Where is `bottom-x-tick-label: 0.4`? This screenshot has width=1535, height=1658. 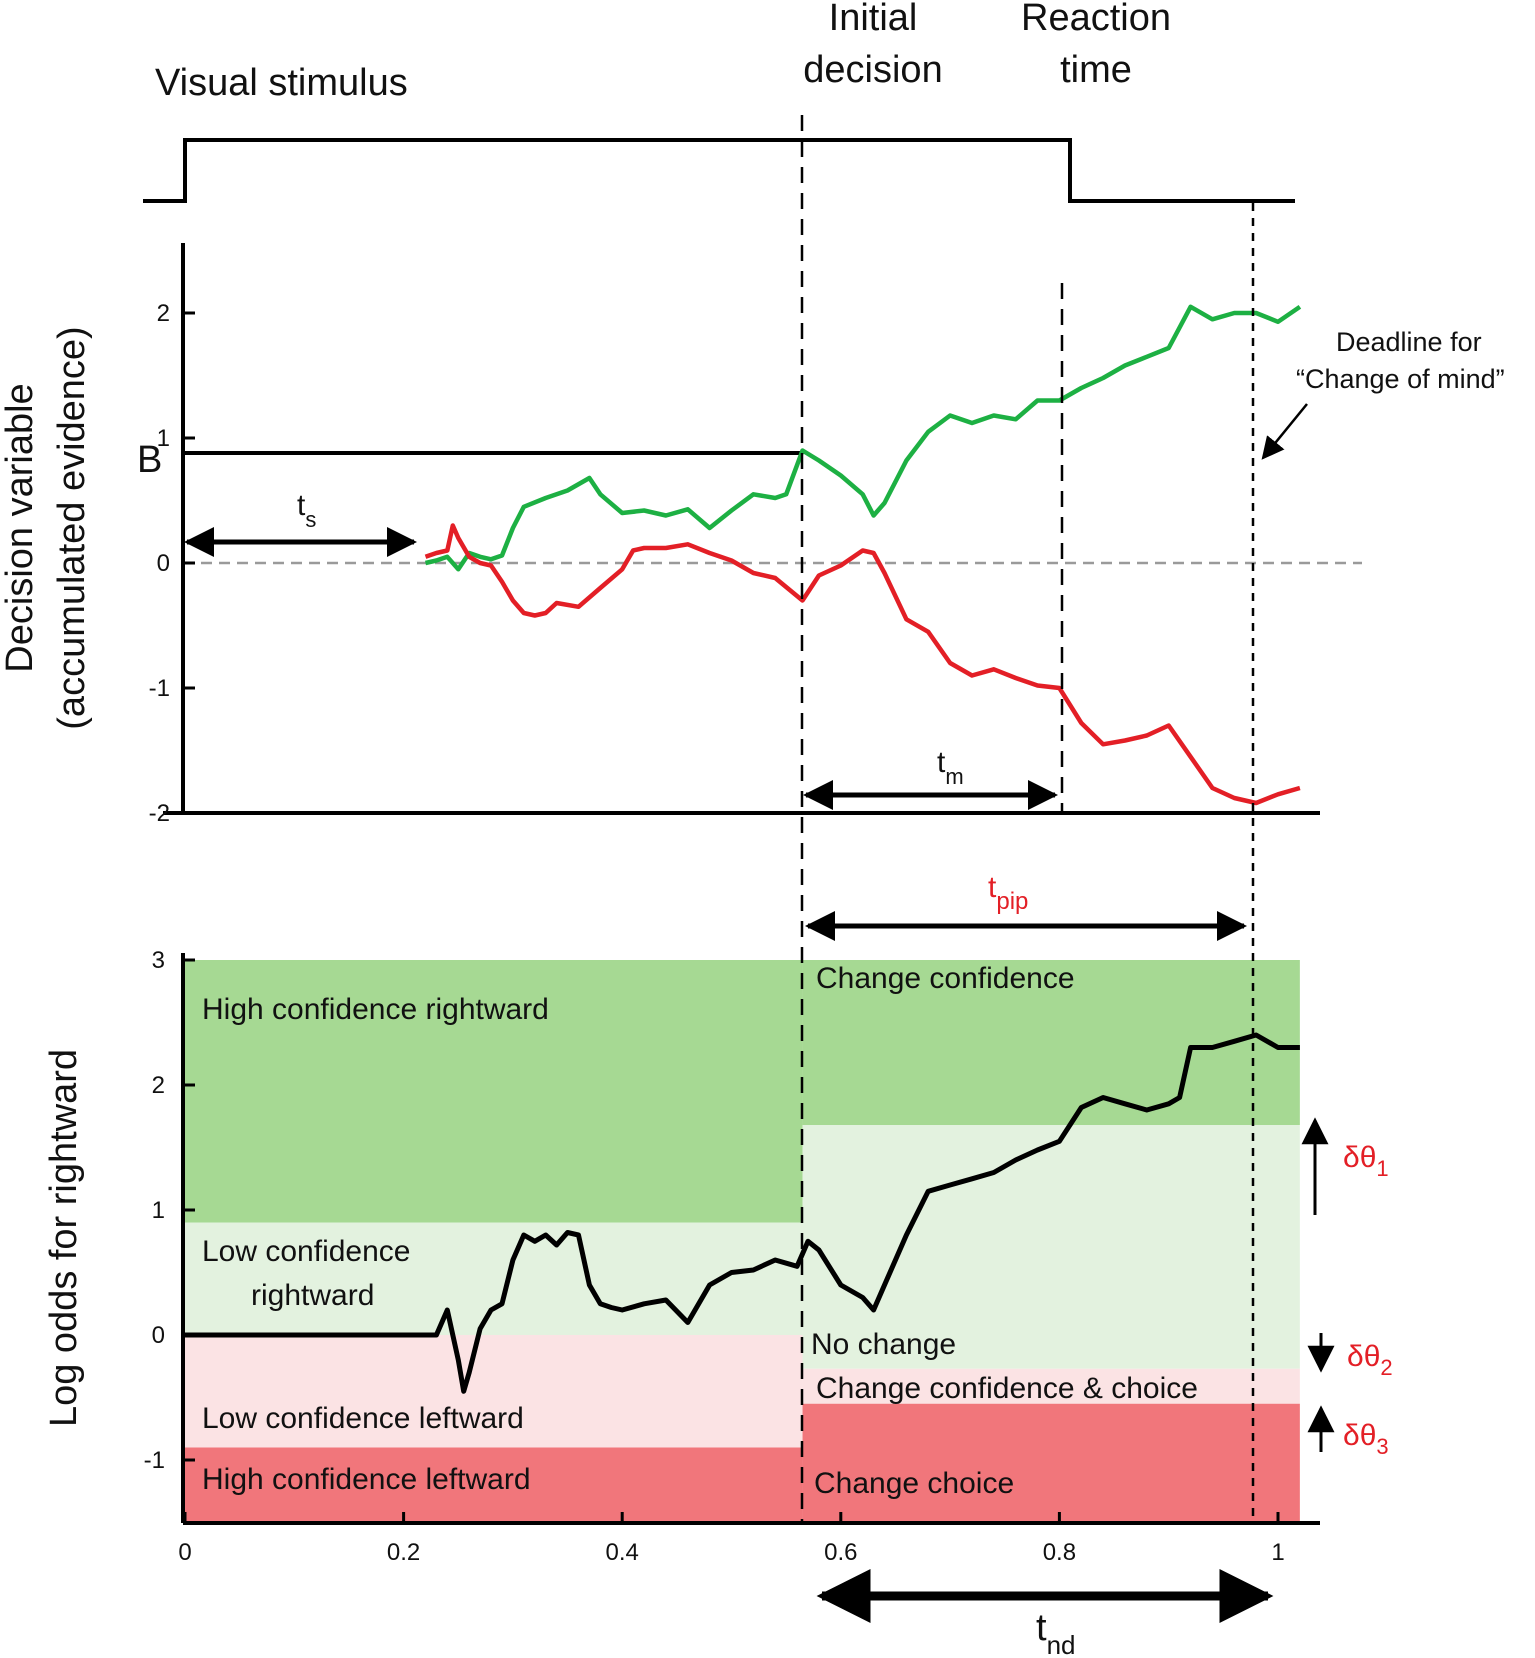
bottom-x-tick-label: 0.4 is located at coordinates (622, 1552).